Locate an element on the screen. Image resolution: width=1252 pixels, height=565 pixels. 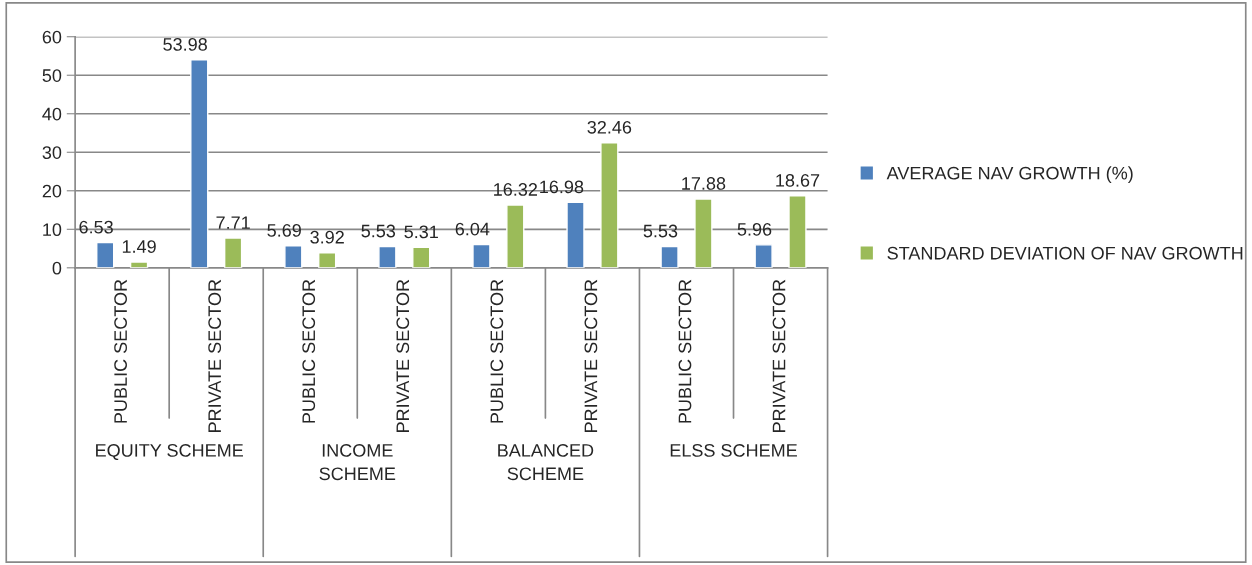
data-label: 53.98 is located at coordinates (185, 44).